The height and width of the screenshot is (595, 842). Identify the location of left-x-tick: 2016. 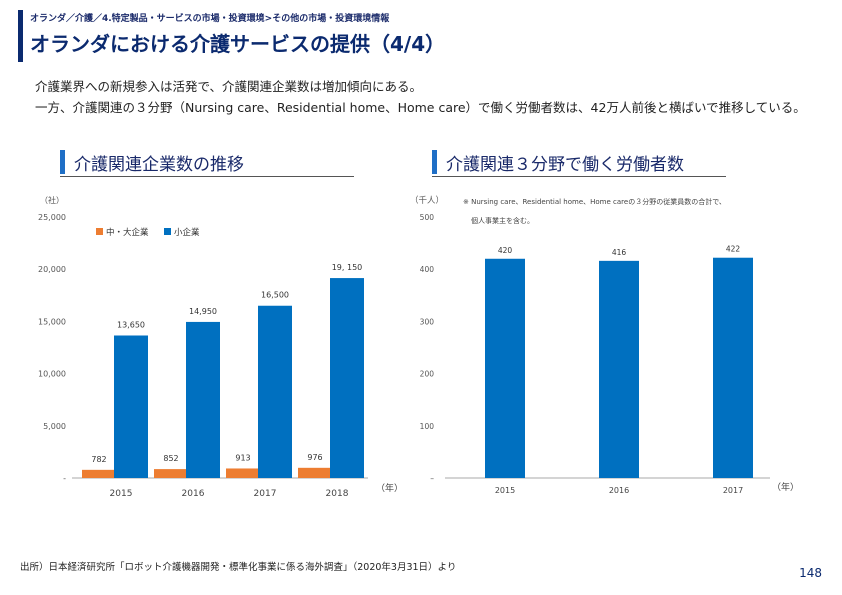
(193, 494).